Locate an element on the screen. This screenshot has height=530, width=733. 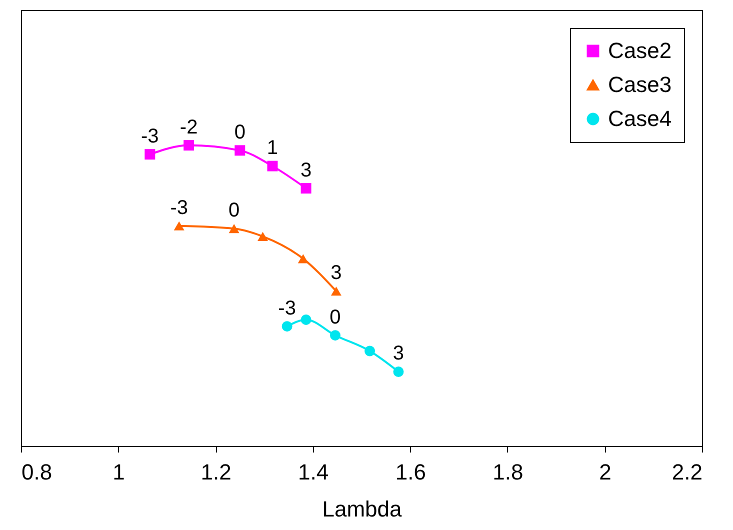
x-tick-label: 1.4 is located at coordinates (313, 472).